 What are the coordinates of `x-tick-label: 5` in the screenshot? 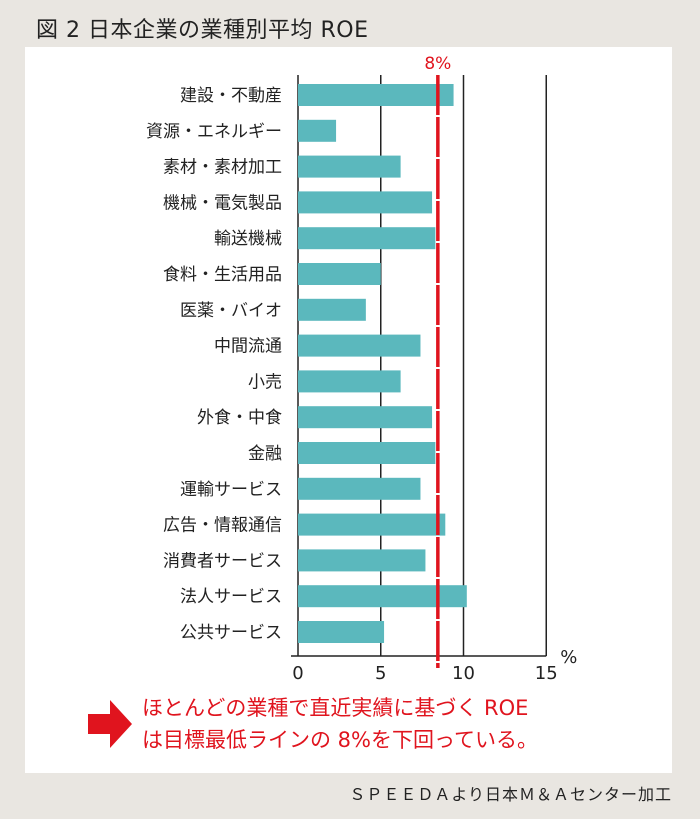 It's located at (380, 673).